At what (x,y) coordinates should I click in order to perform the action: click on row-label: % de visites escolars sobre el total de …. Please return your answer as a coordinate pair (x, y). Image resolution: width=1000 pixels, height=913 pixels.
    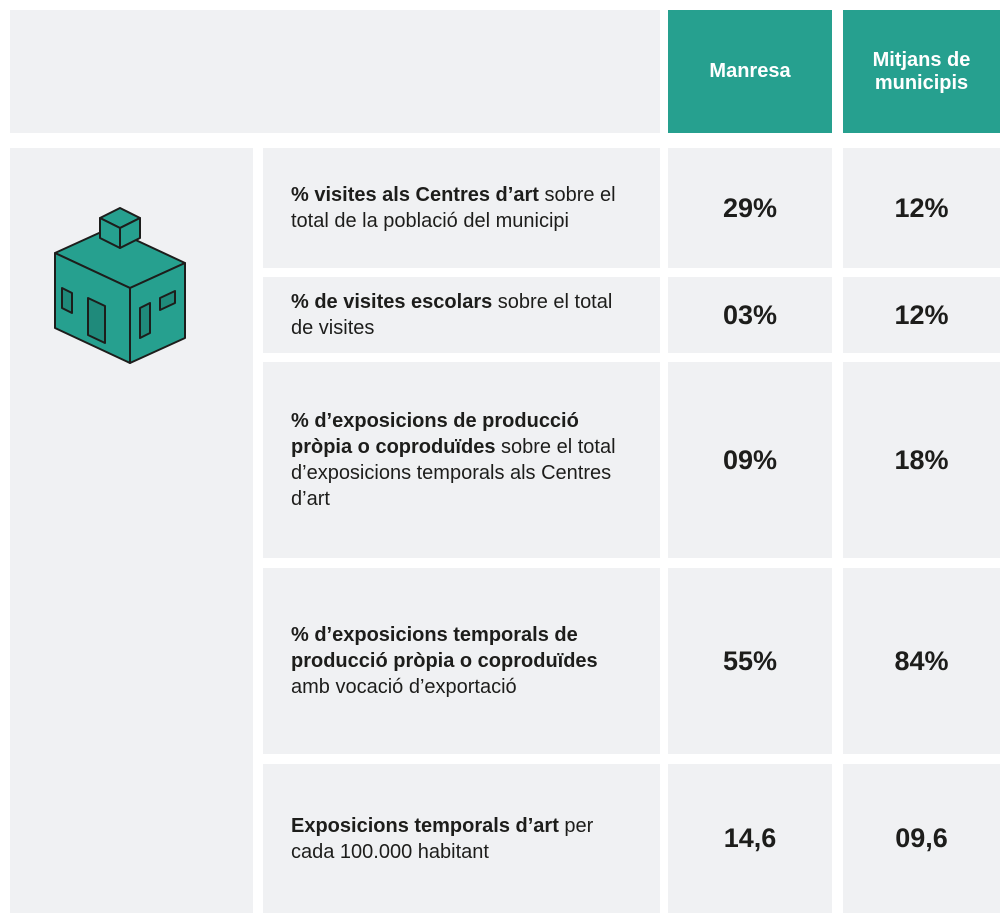
    Looking at the image, I should click on (461, 315).